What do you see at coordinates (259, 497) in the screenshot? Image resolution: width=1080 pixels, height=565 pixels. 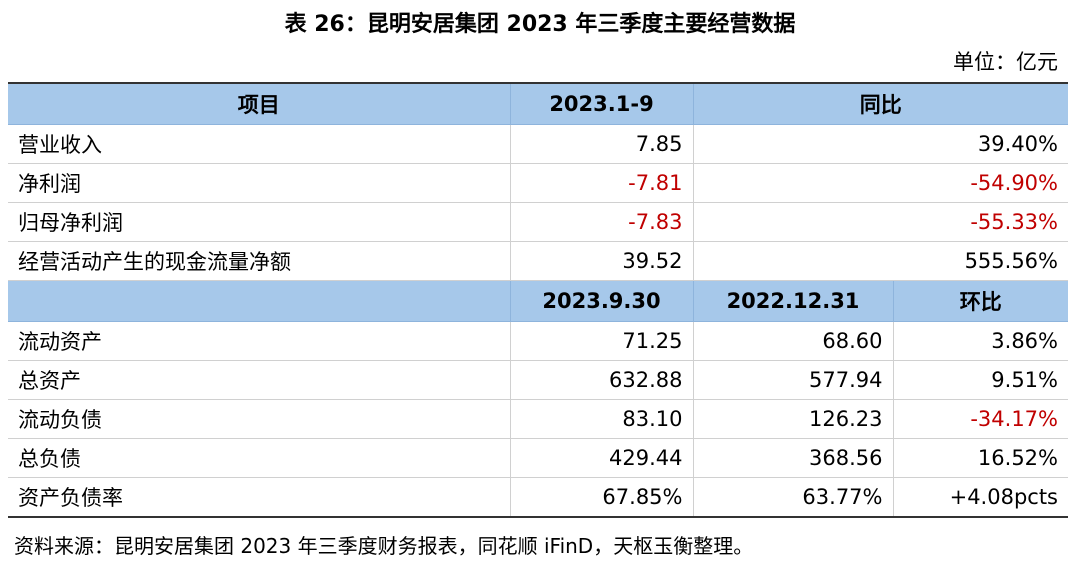 I see `row-label: 资产负债率` at bounding box center [259, 497].